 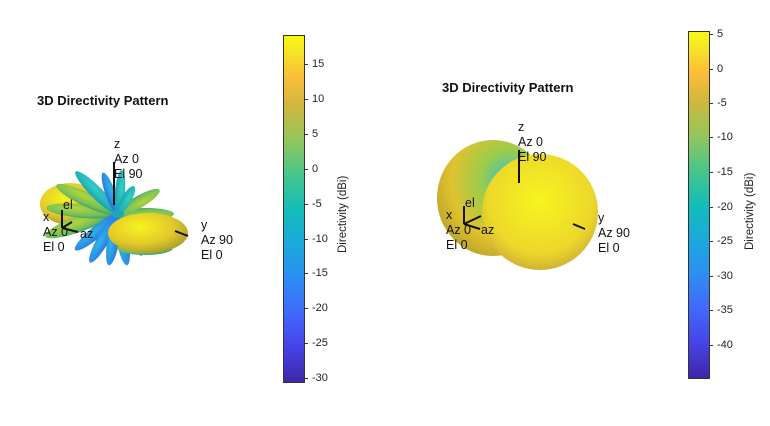 I want to click on left-colorbar: 15 10 5 0 -5 -10 -15 -20 -25 -30, so click(x=305, y=209).